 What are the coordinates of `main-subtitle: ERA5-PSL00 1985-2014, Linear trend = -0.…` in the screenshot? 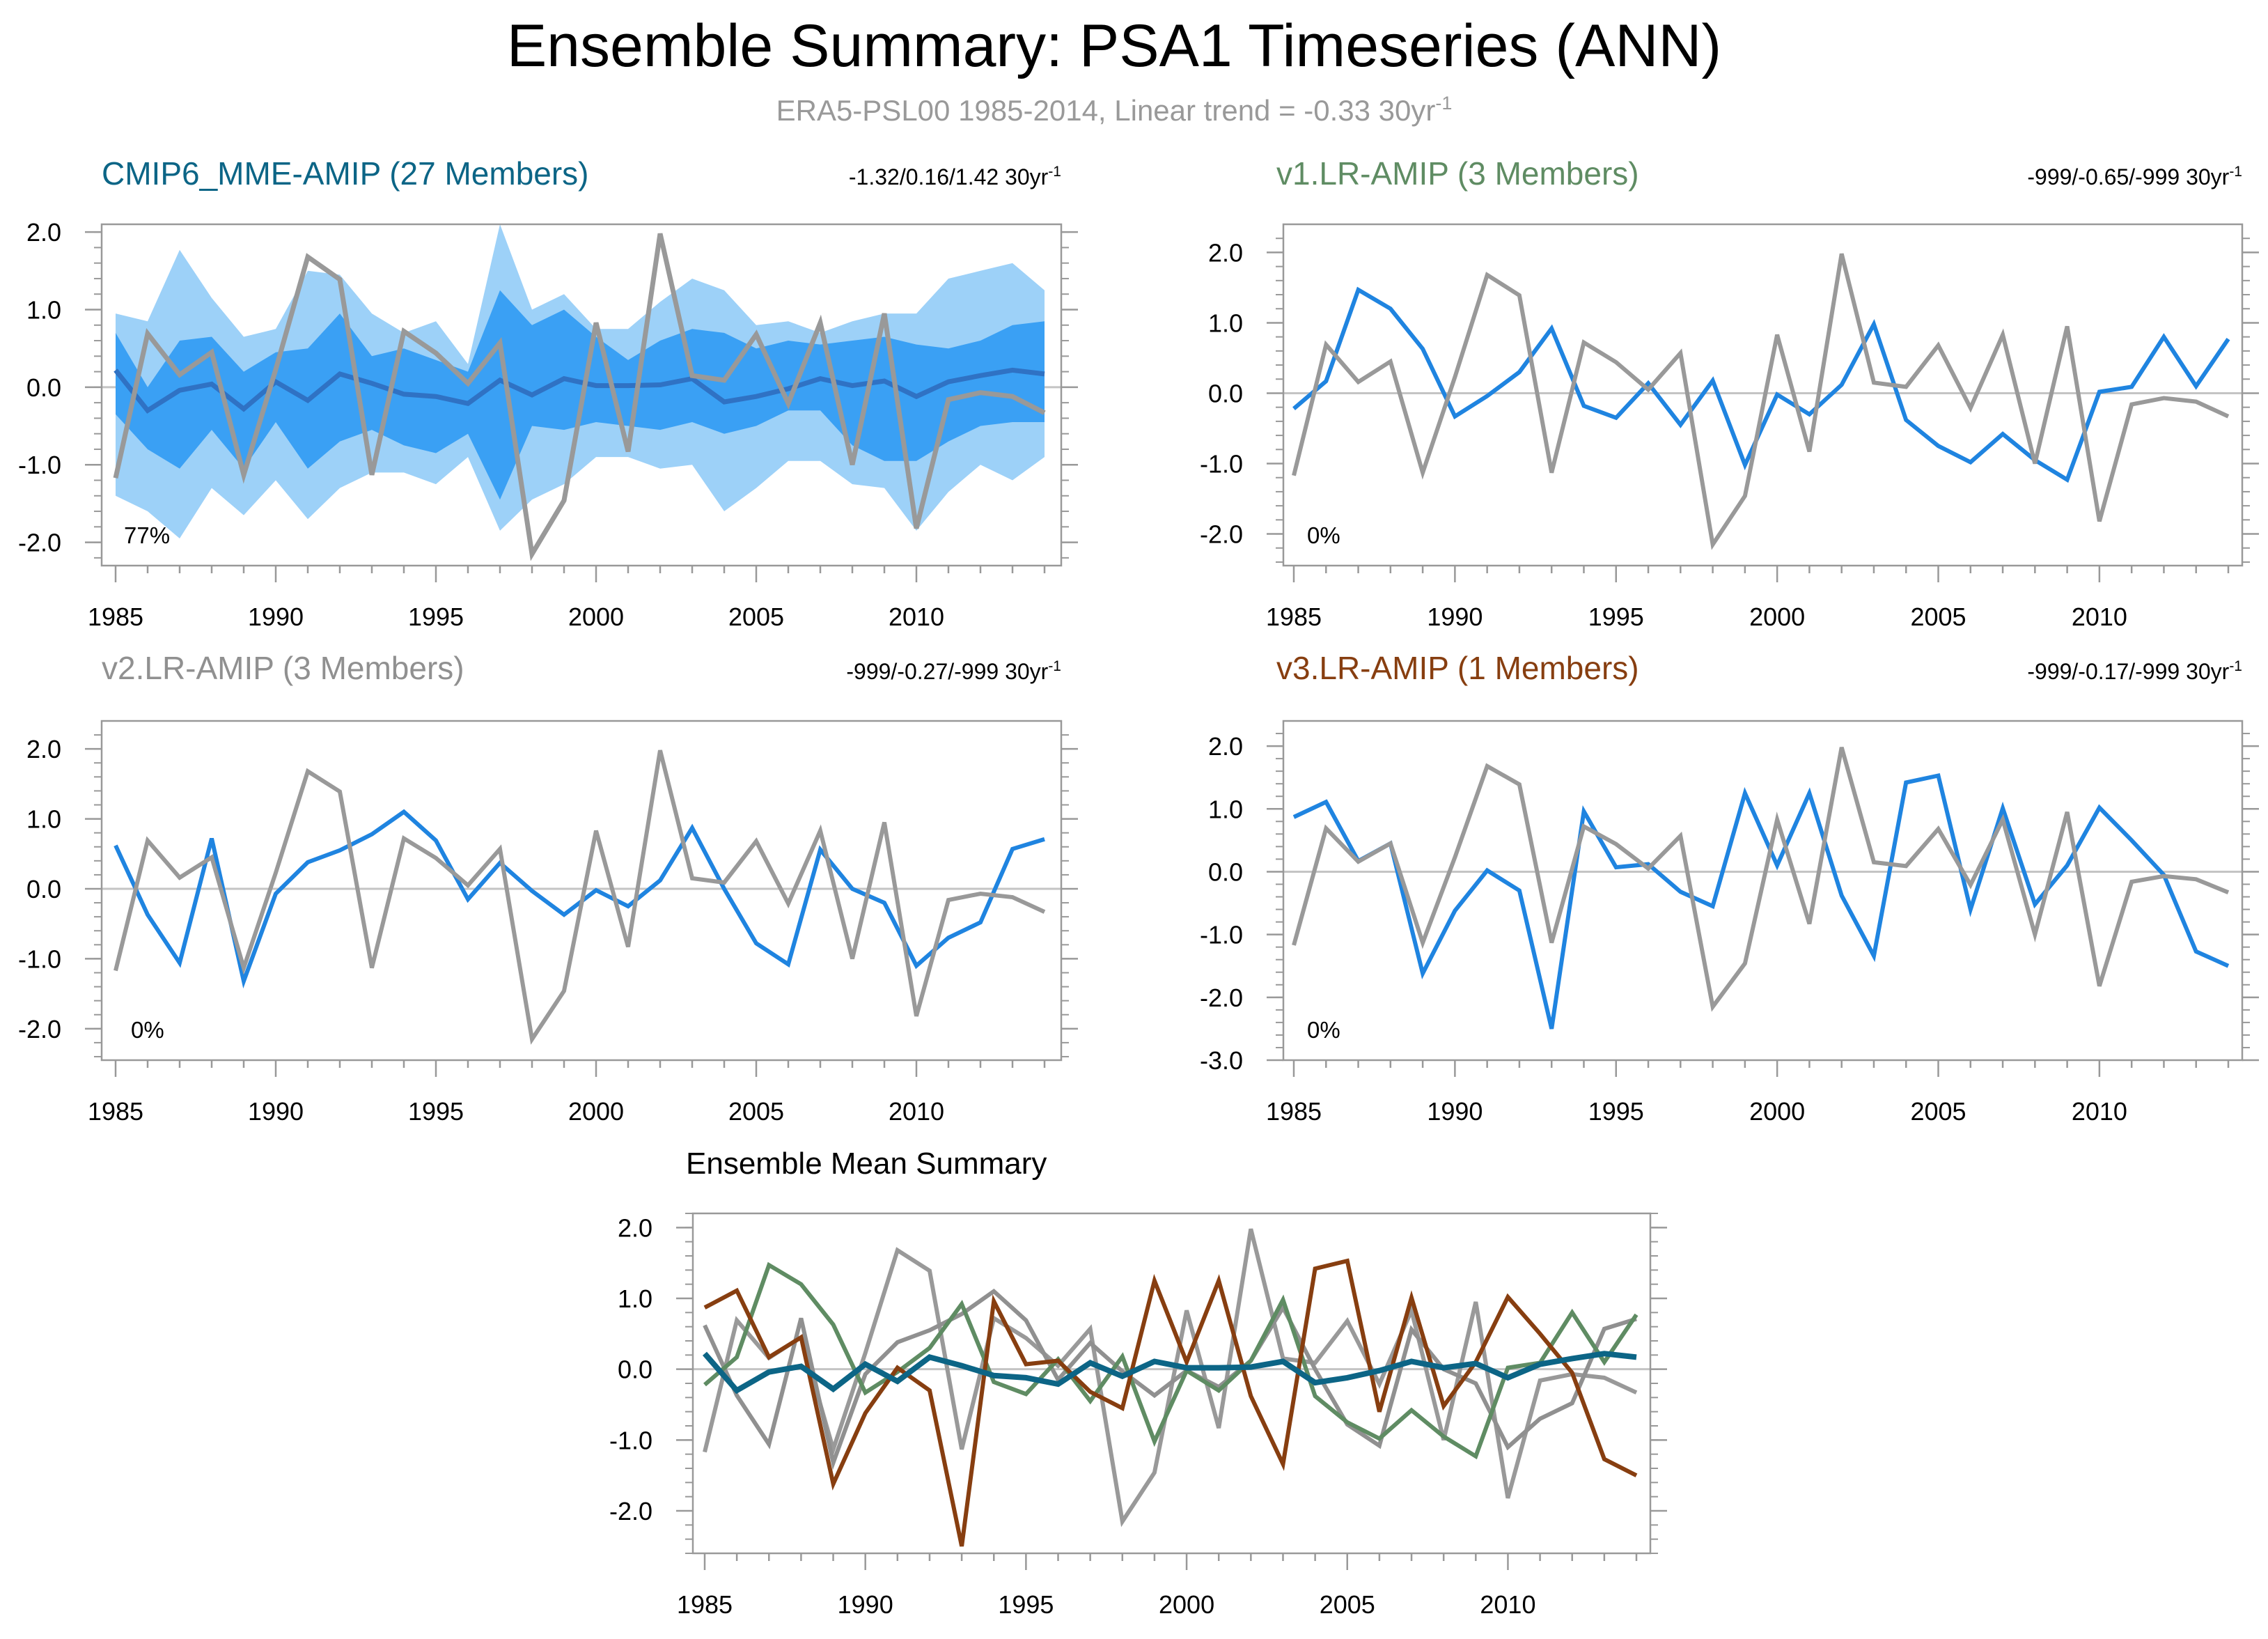 It's located at (1114, 110).